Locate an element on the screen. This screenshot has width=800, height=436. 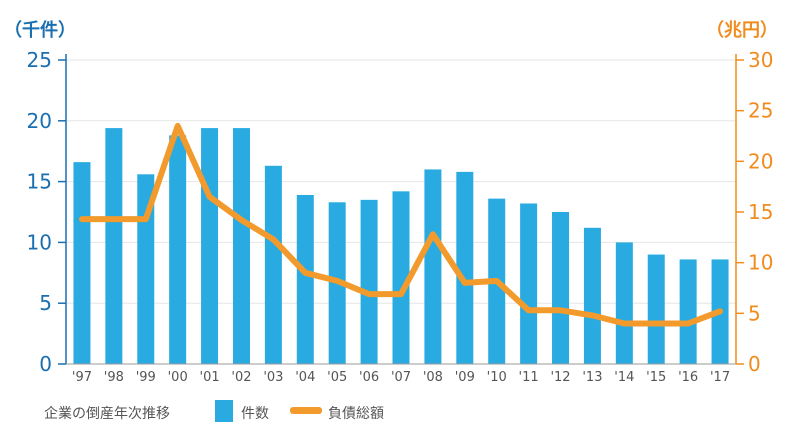
legend-swatch-bar is located at coordinates (224, 411).